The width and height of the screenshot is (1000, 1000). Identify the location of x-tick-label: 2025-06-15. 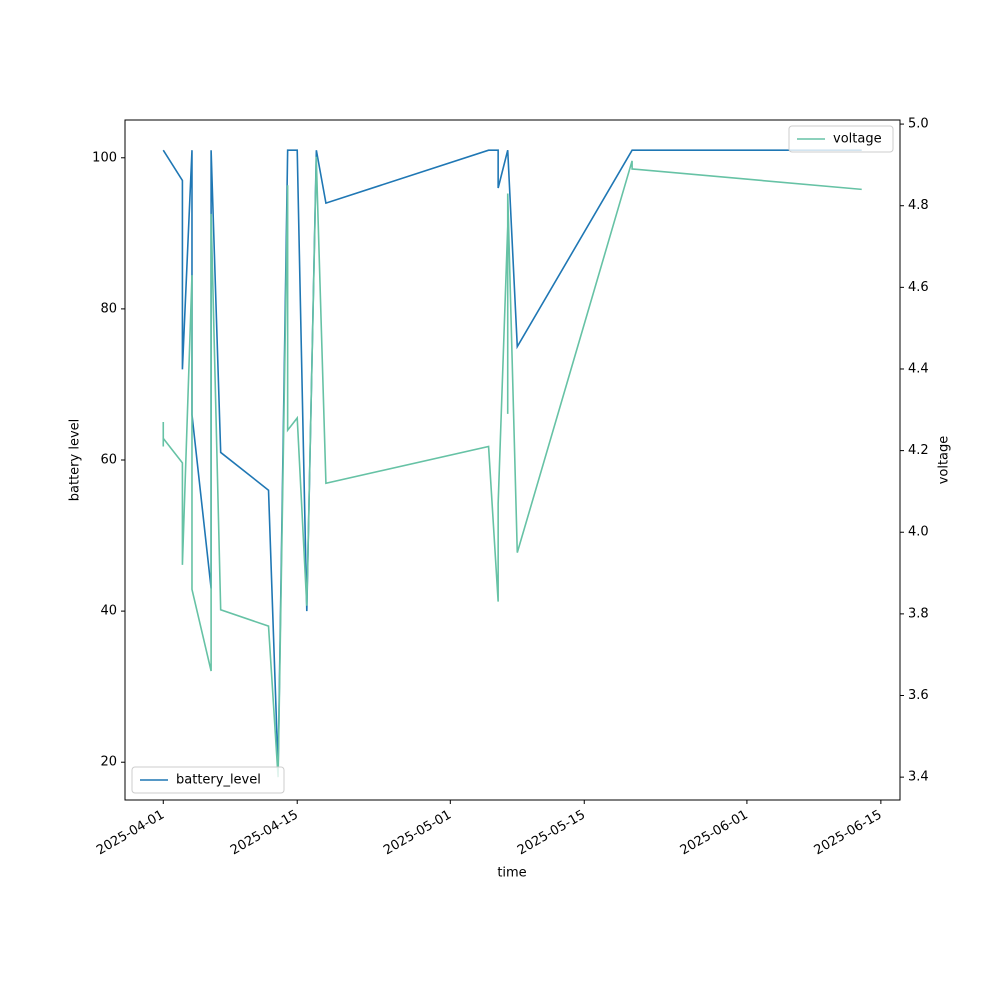
(848, 833).